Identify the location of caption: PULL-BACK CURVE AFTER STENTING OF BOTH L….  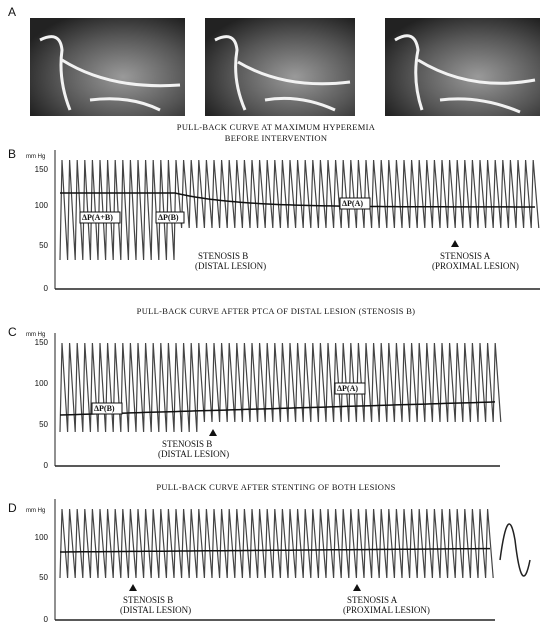
(275, 487).